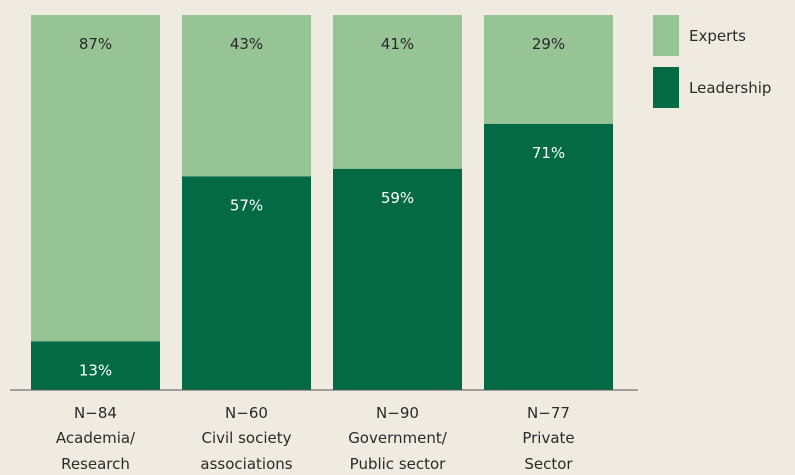  What do you see at coordinates (95, 413) in the screenshot?
I see `category-label-n-1: N−84` at bounding box center [95, 413].